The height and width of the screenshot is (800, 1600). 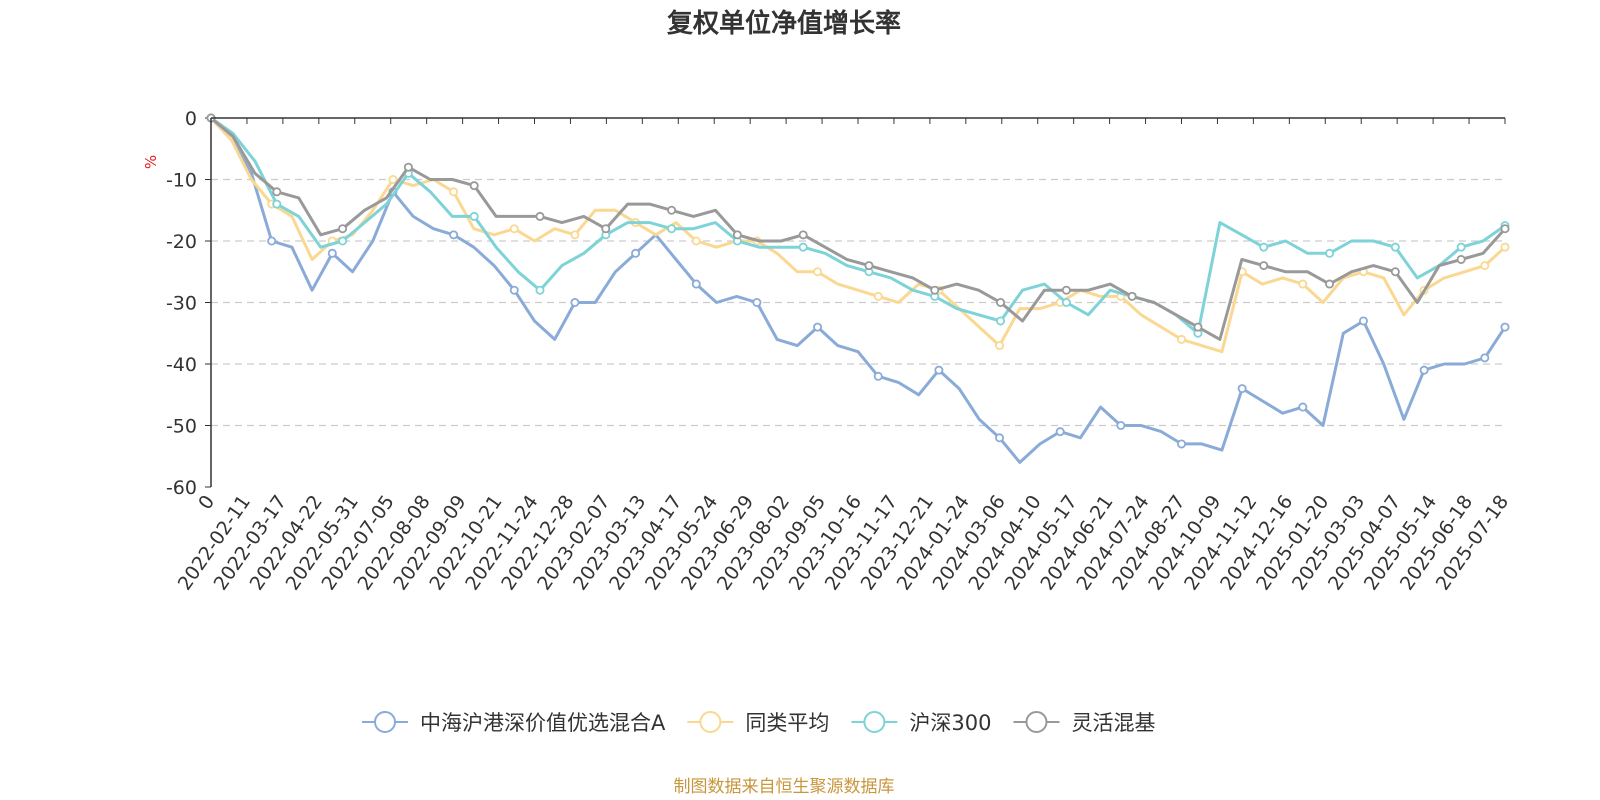 What do you see at coordinates (181, 242) in the screenshot?
I see `y-tick-label: -20` at bounding box center [181, 242].